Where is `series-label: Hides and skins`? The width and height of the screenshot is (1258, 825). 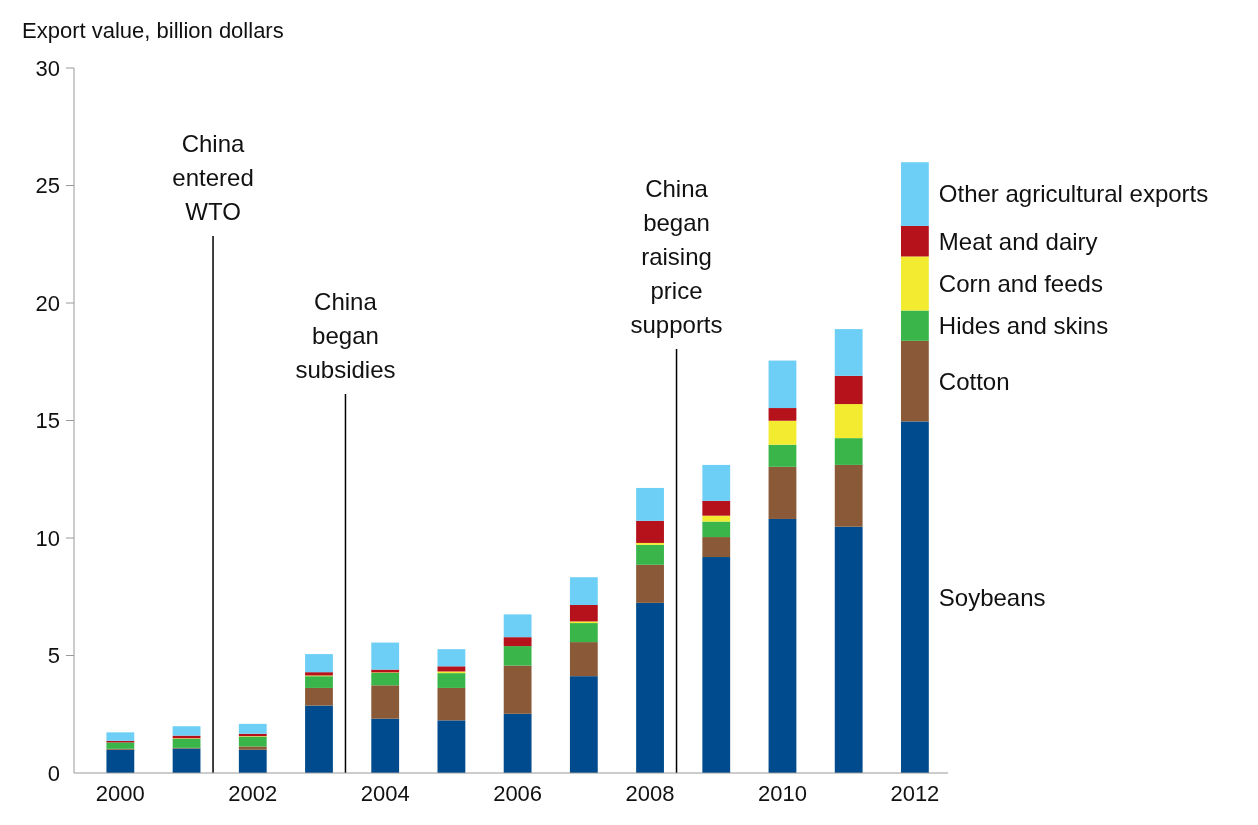
series-label: Hides and skins is located at coordinates (1023, 326).